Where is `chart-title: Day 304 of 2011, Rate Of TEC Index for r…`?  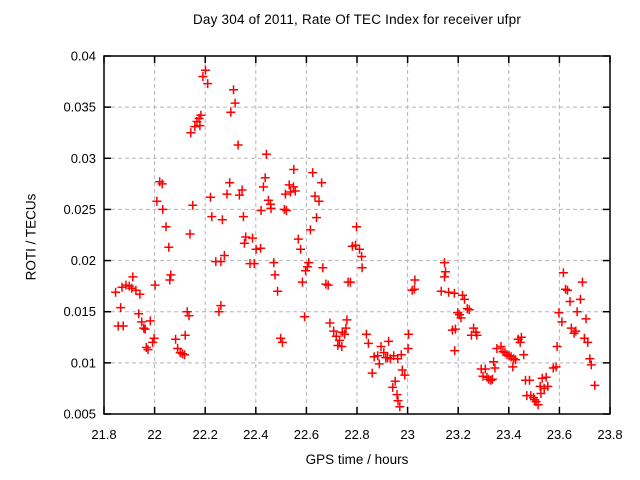
chart-title: Day 304 of 2011, Rate Of TEC Index for r… is located at coordinates (357, 19).